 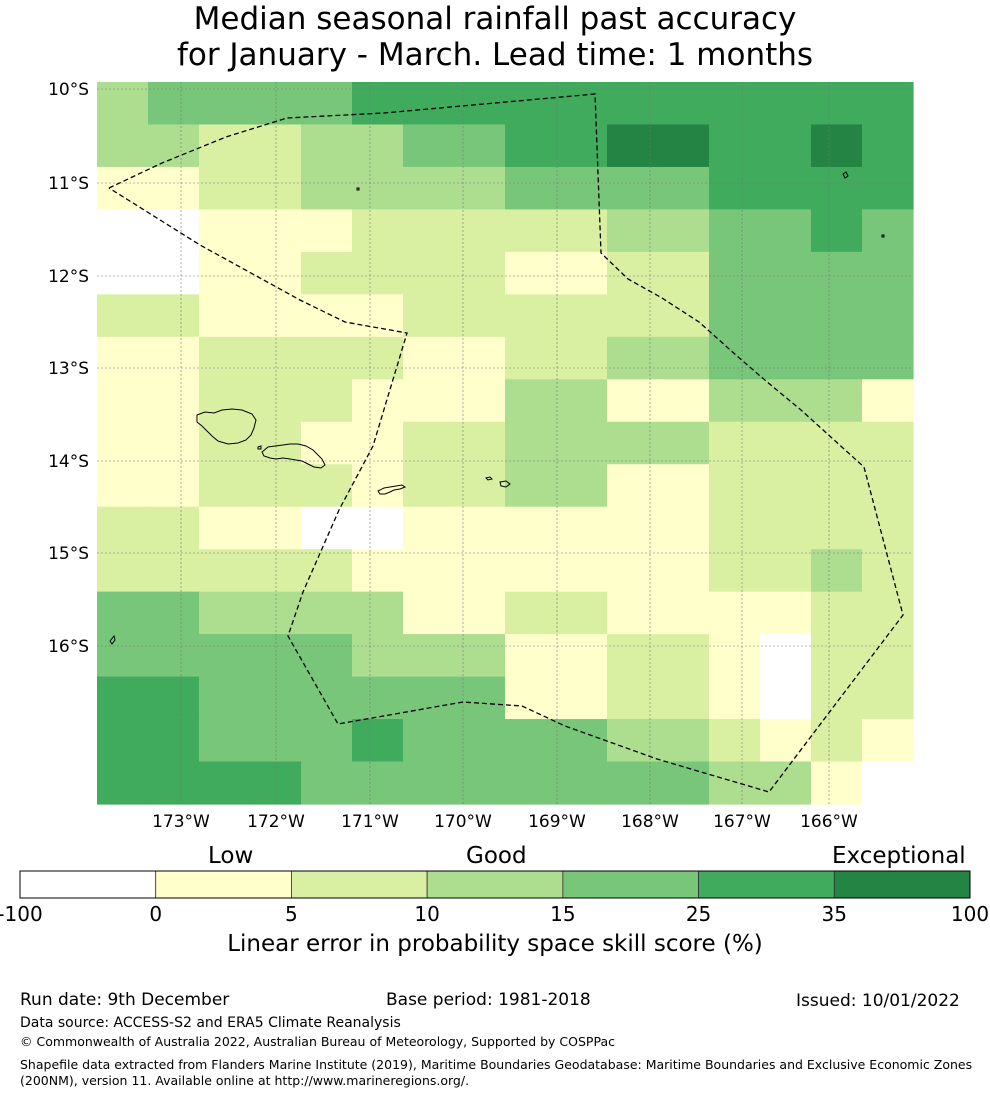 I want to click on colorbar-frame, so click(x=495, y=884).